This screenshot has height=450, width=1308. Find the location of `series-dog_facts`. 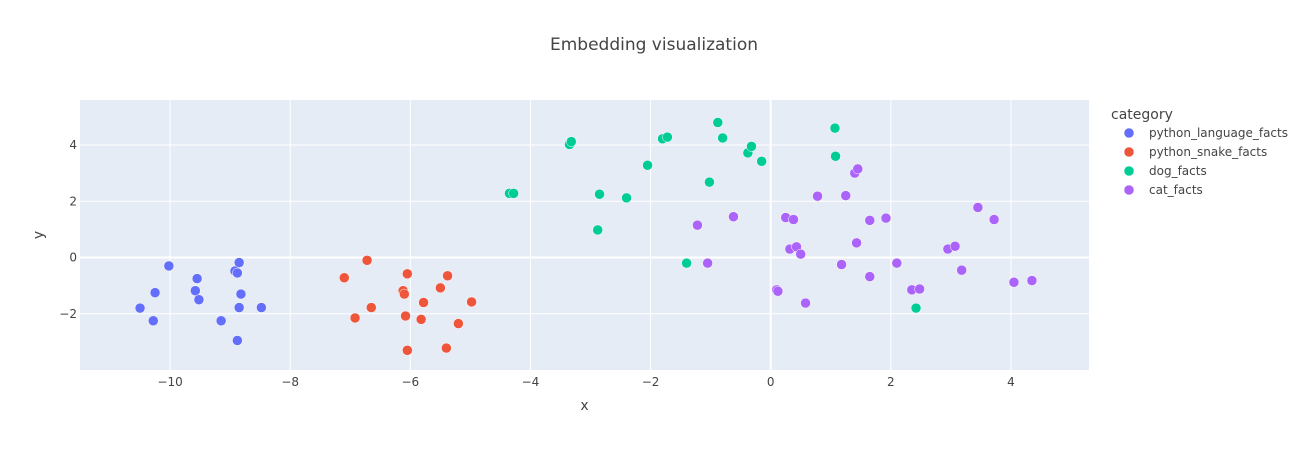

series-dog_facts is located at coordinates (713, 215).